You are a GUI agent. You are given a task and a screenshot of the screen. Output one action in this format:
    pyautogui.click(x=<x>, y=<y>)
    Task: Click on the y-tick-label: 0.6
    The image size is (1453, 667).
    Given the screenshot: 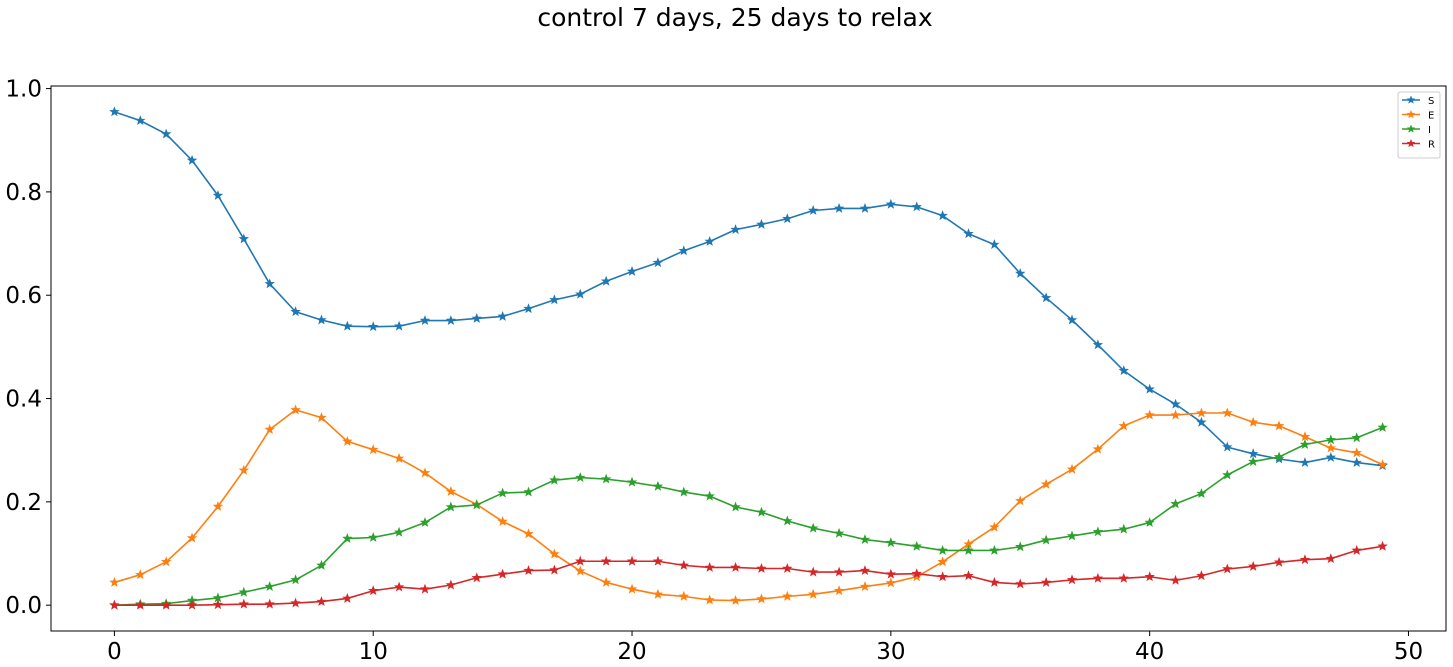 What is the action you would take?
    pyautogui.click(x=23, y=296)
    